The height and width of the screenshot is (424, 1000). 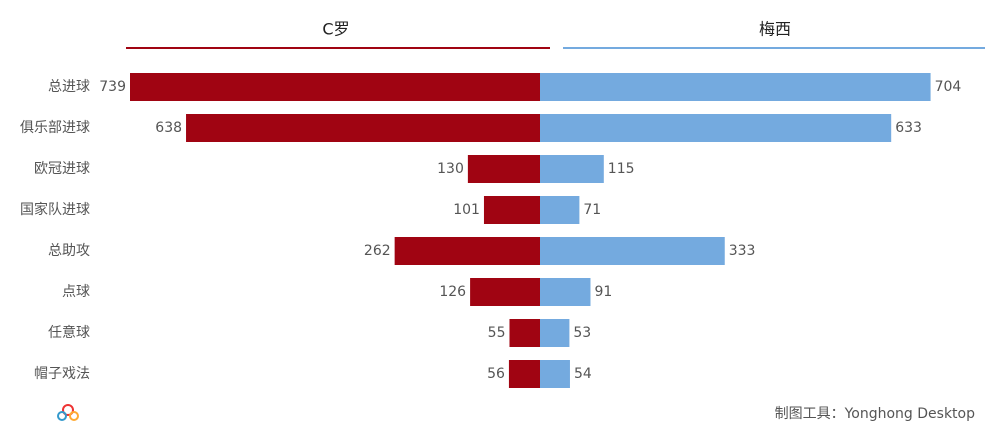 What do you see at coordinates (69, 251) in the screenshot?
I see `category-label: 总助攻` at bounding box center [69, 251].